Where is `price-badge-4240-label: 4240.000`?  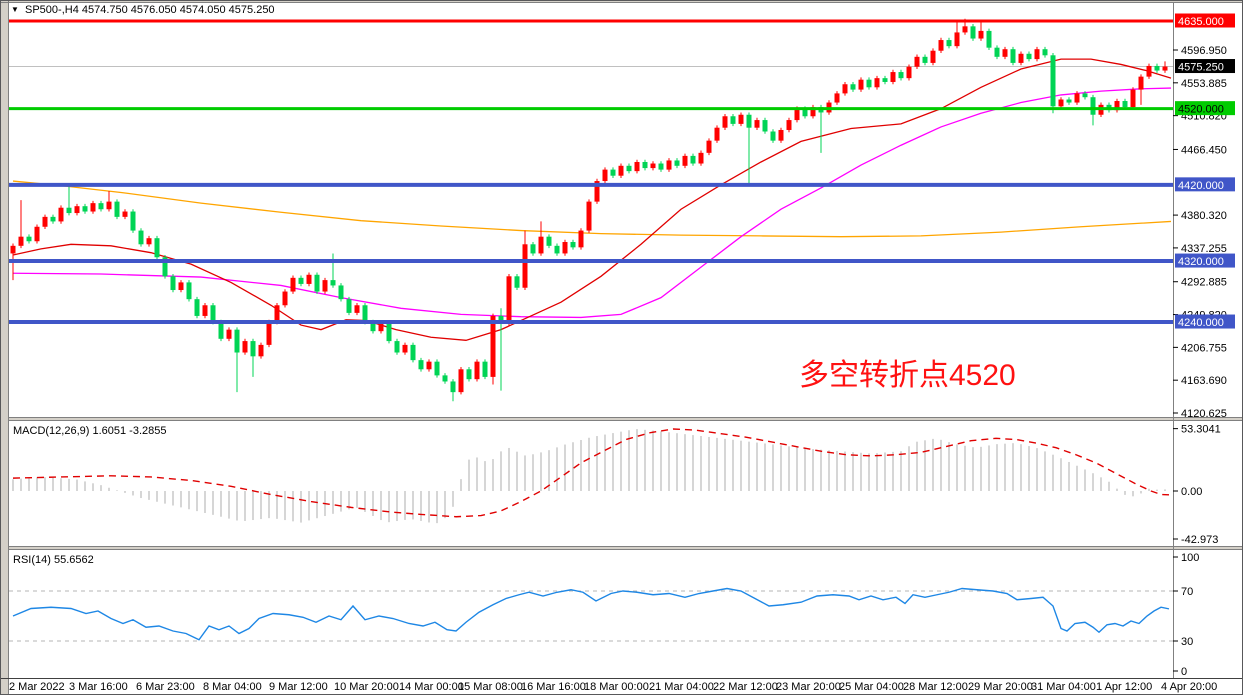
price-badge-4240-label: 4240.000 is located at coordinates (1201, 323).